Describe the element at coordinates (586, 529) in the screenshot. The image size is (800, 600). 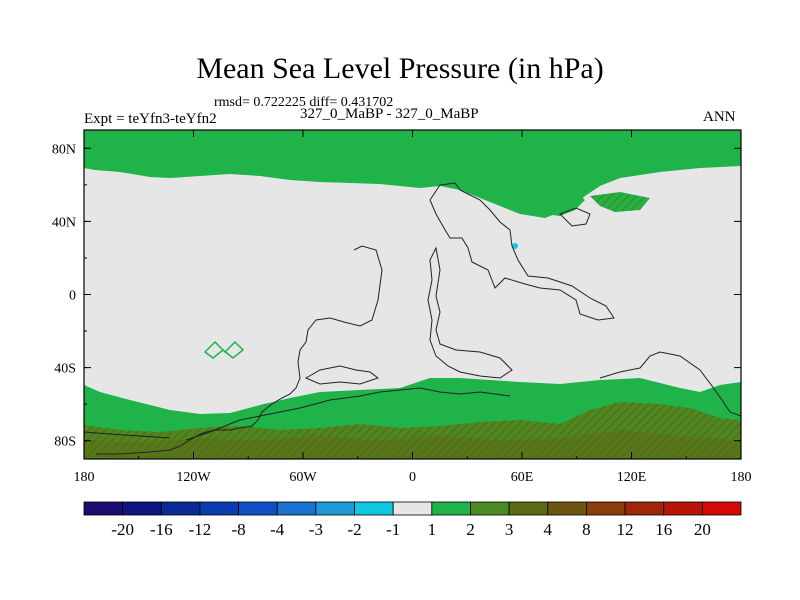
I see `colorbar-label: 8` at that location.